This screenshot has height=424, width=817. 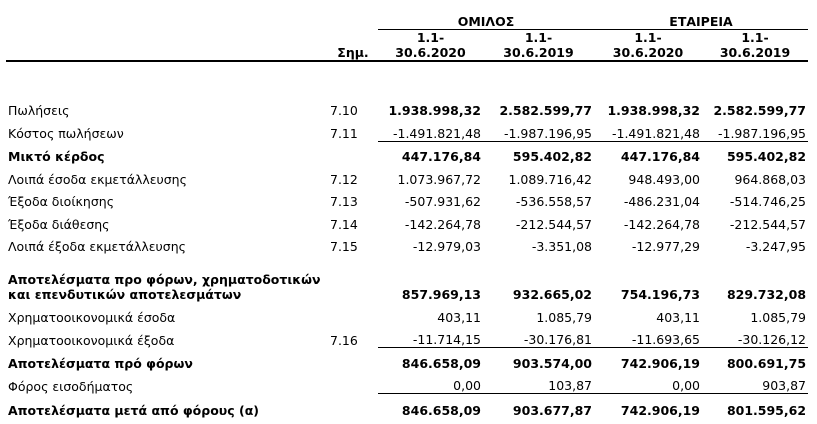 What do you see at coordinates (344, 201) in the screenshot?
I see `row-note: 7.13` at bounding box center [344, 201].